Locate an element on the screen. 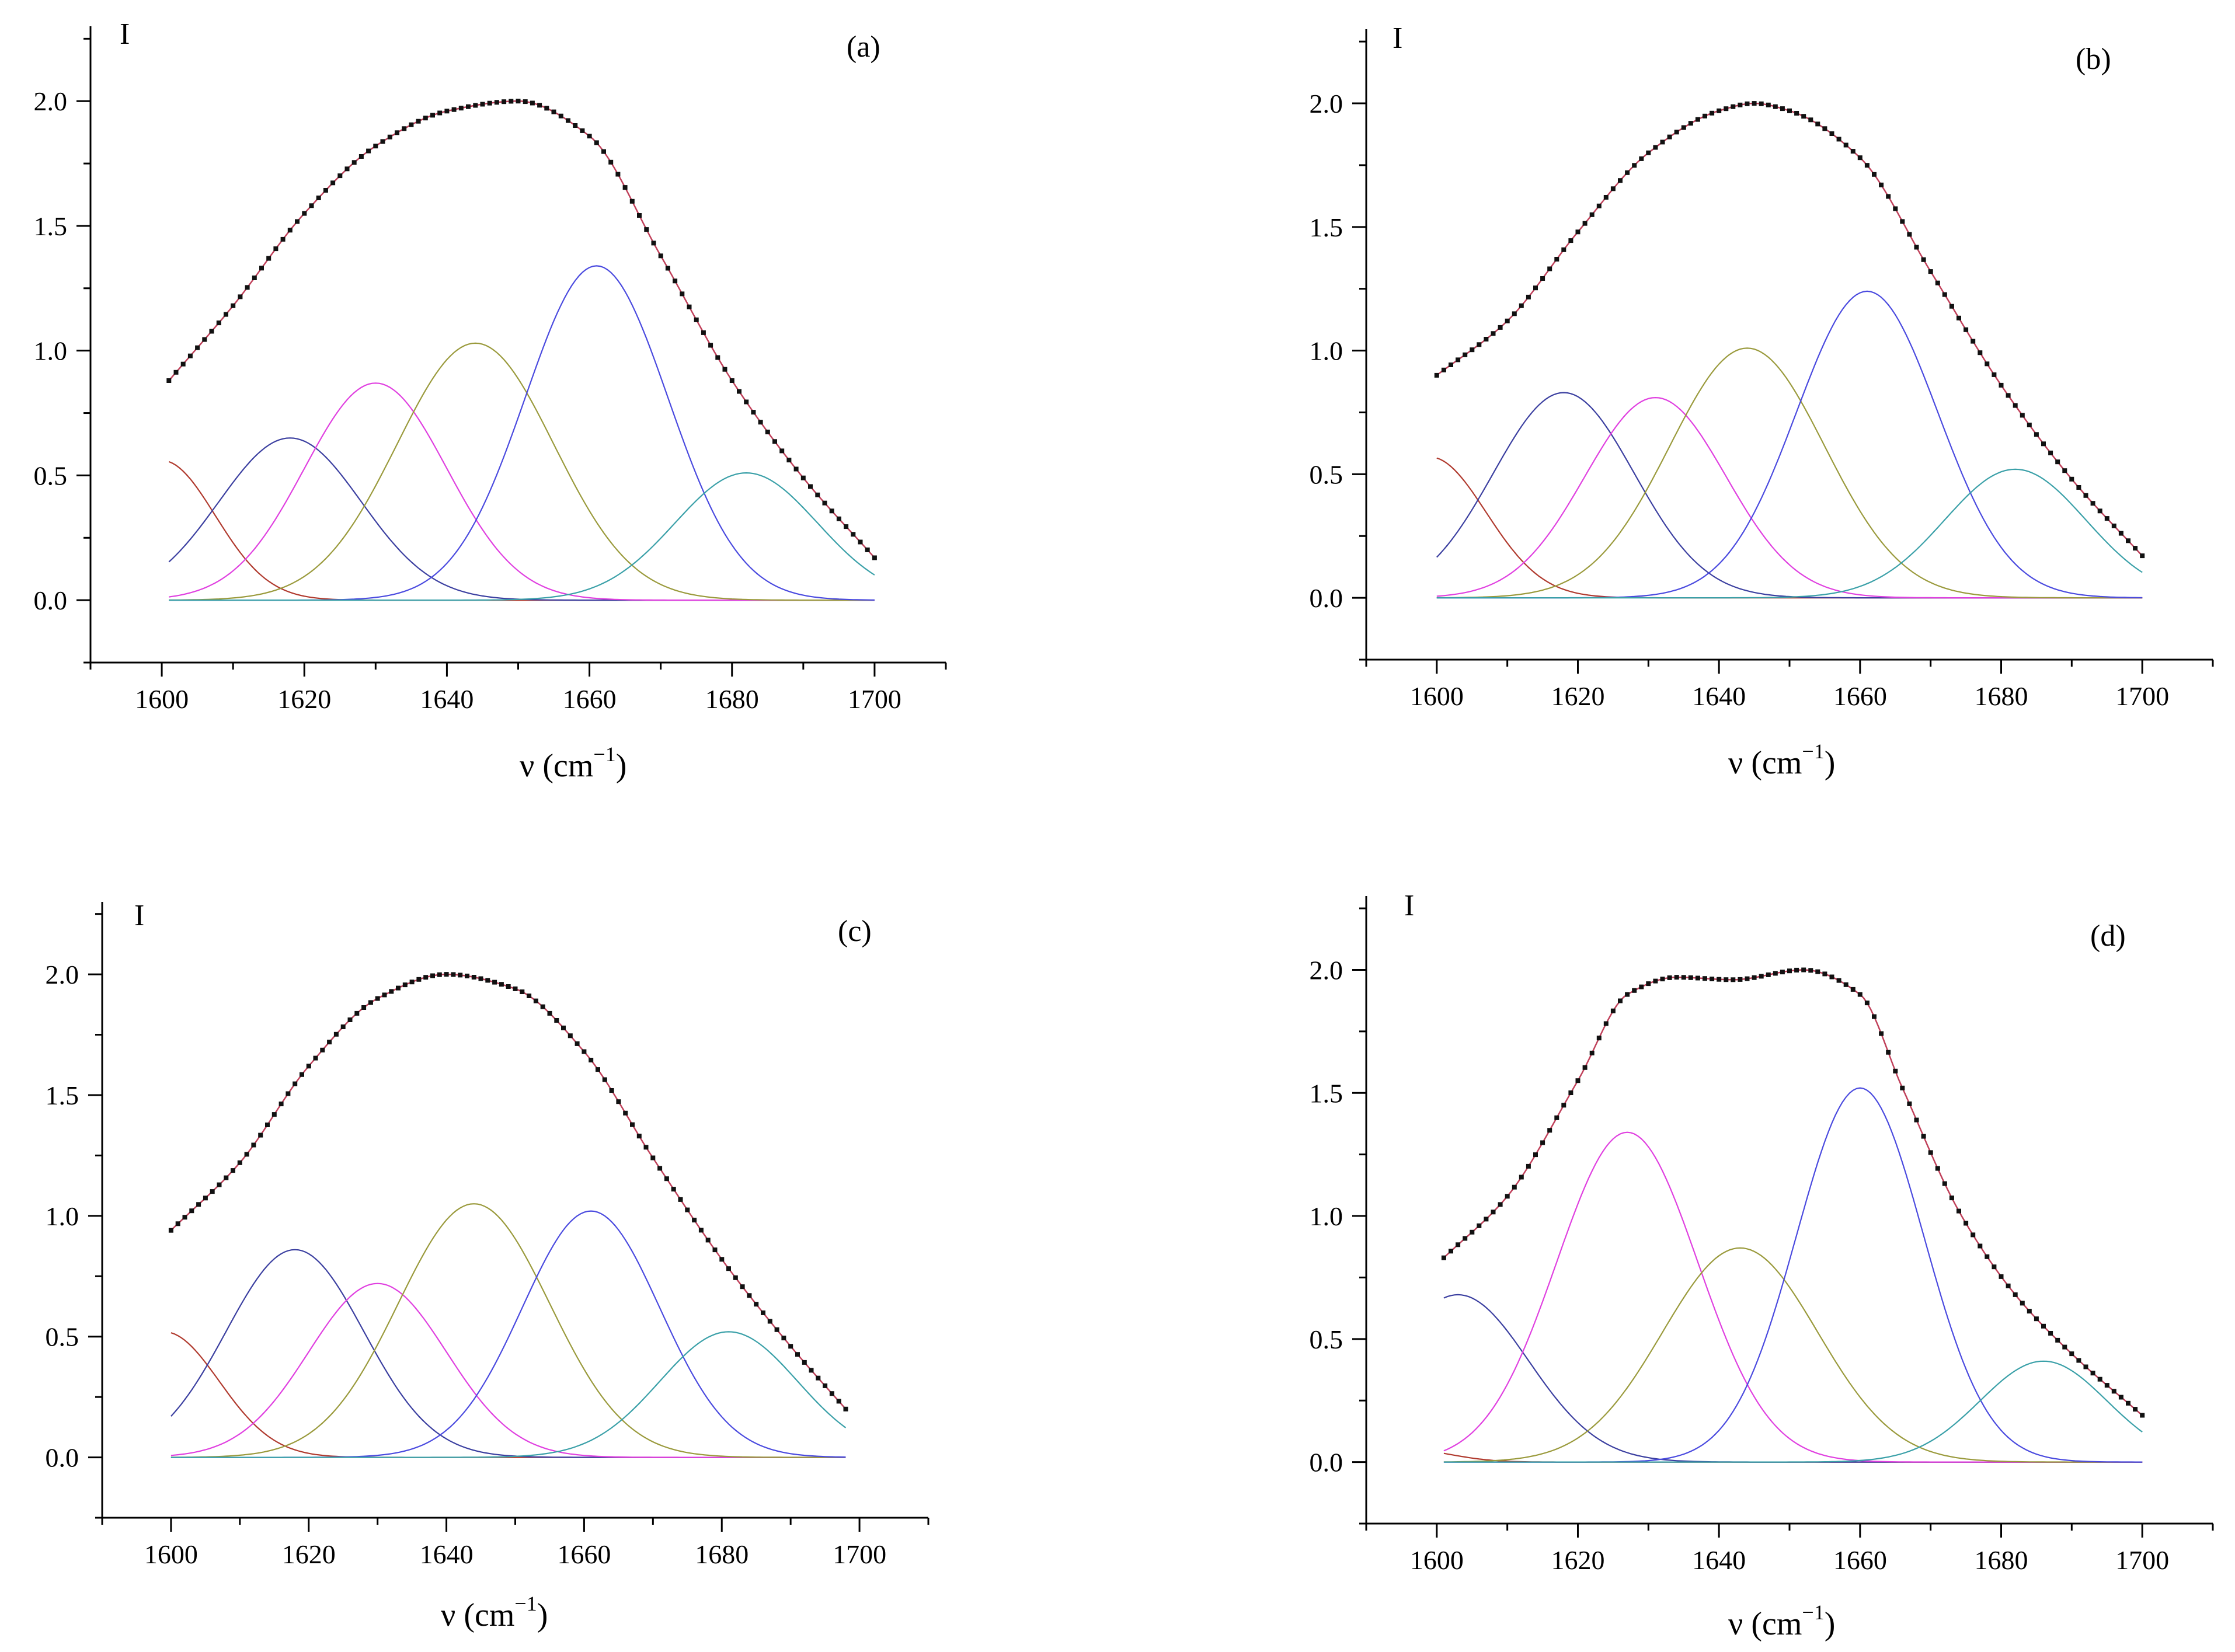 This screenshot has width=2235, height=1652. y-tick-label: 2.0 is located at coordinates (1326, 104).